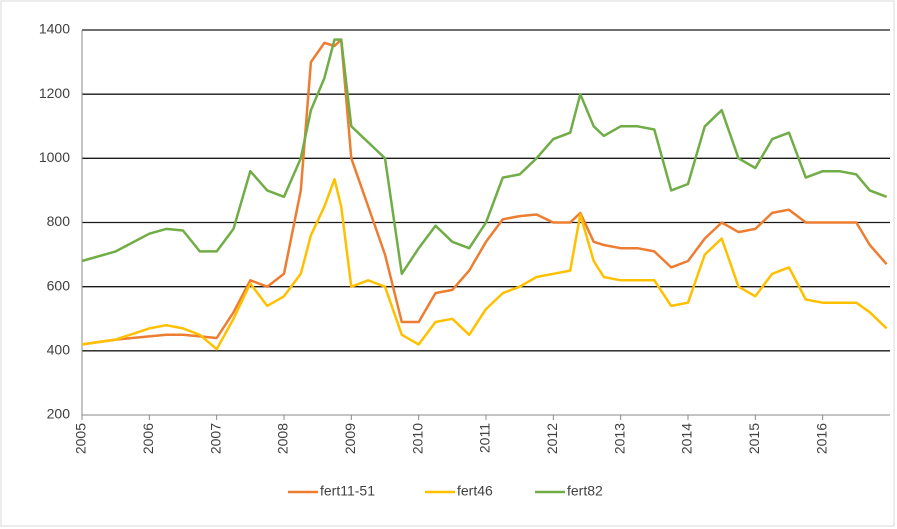 Image resolution: width=897 pixels, height=529 pixels. What do you see at coordinates (59, 221) in the screenshot?
I see `y-tick-label: 800` at bounding box center [59, 221].